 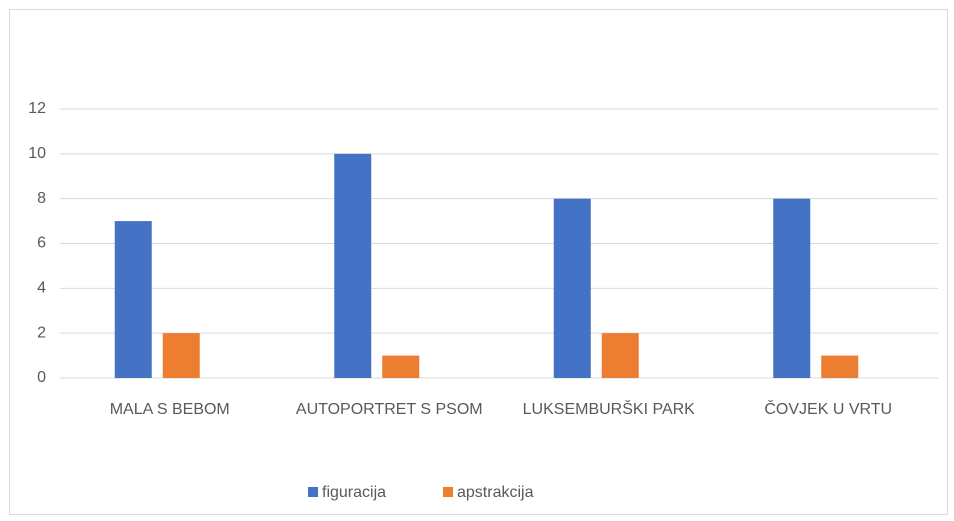 What do you see at coordinates (169, 409) in the screenshot?
I see `x-tick-label: MALA S BEBOM` at bounding box center [169, 409].